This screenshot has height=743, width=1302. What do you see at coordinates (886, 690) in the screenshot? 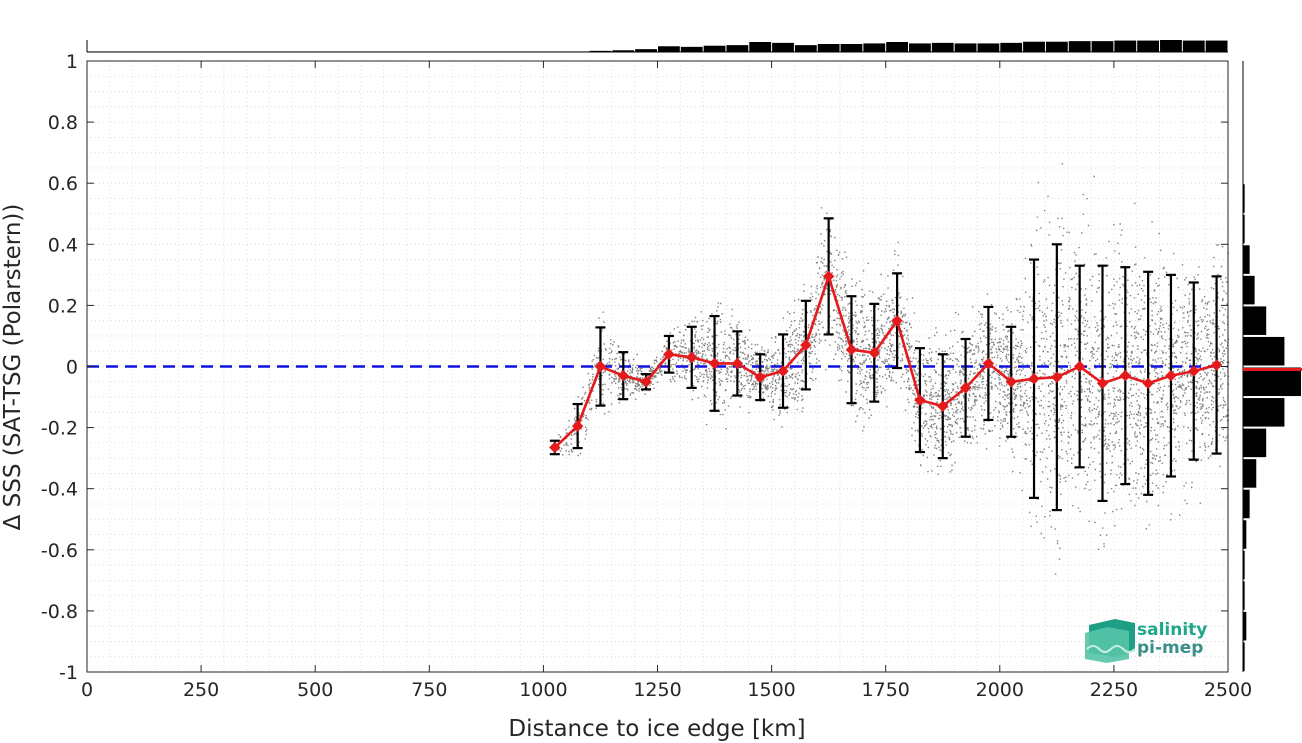
I see `x-tick-label: 1750` at bounding box center [886, 690].